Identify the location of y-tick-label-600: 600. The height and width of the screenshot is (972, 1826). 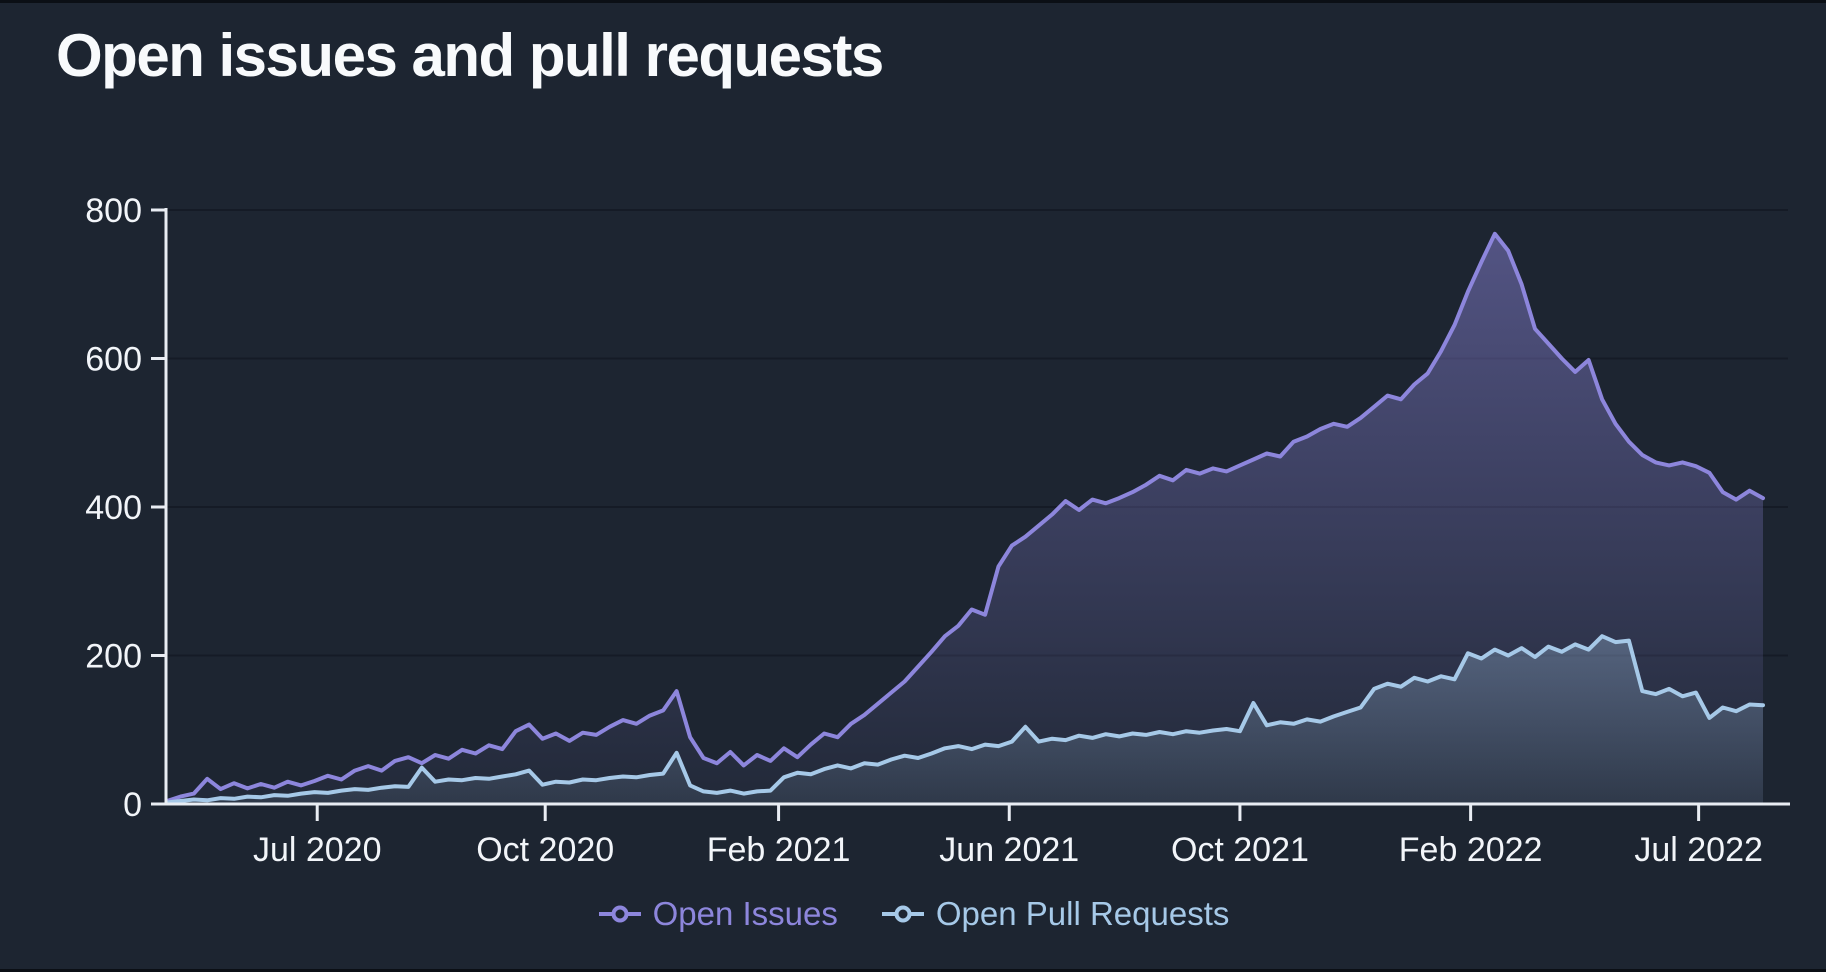
(113, 360).